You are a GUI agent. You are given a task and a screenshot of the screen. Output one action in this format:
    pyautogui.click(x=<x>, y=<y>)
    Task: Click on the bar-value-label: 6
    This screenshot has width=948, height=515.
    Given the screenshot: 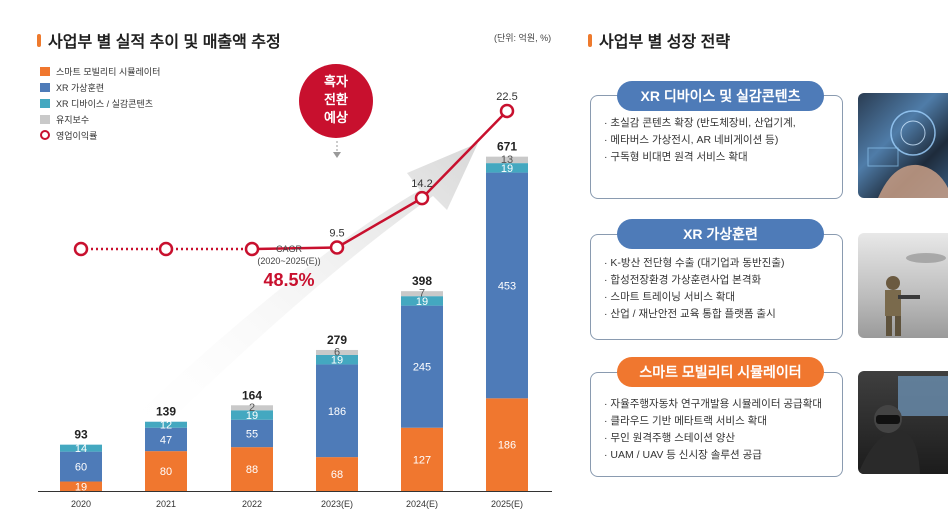 What is the action you would take?
    pyautogui.click(x=337, y=352)
    